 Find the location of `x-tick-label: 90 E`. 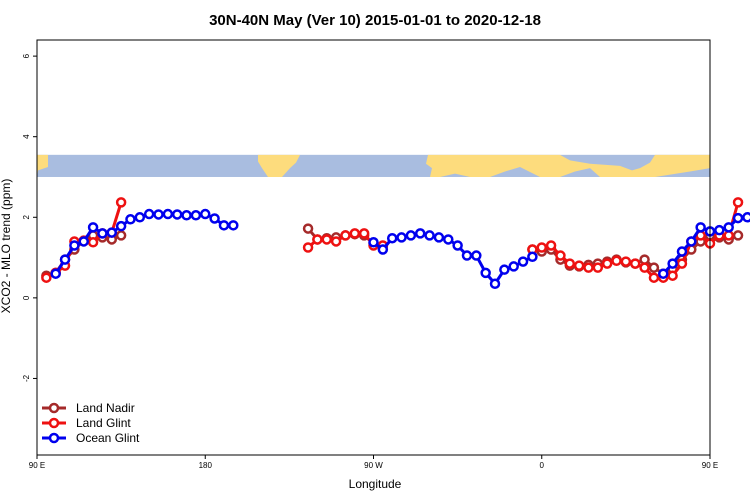

x-tick-label: 90 E is located at coordinates (37, 465).